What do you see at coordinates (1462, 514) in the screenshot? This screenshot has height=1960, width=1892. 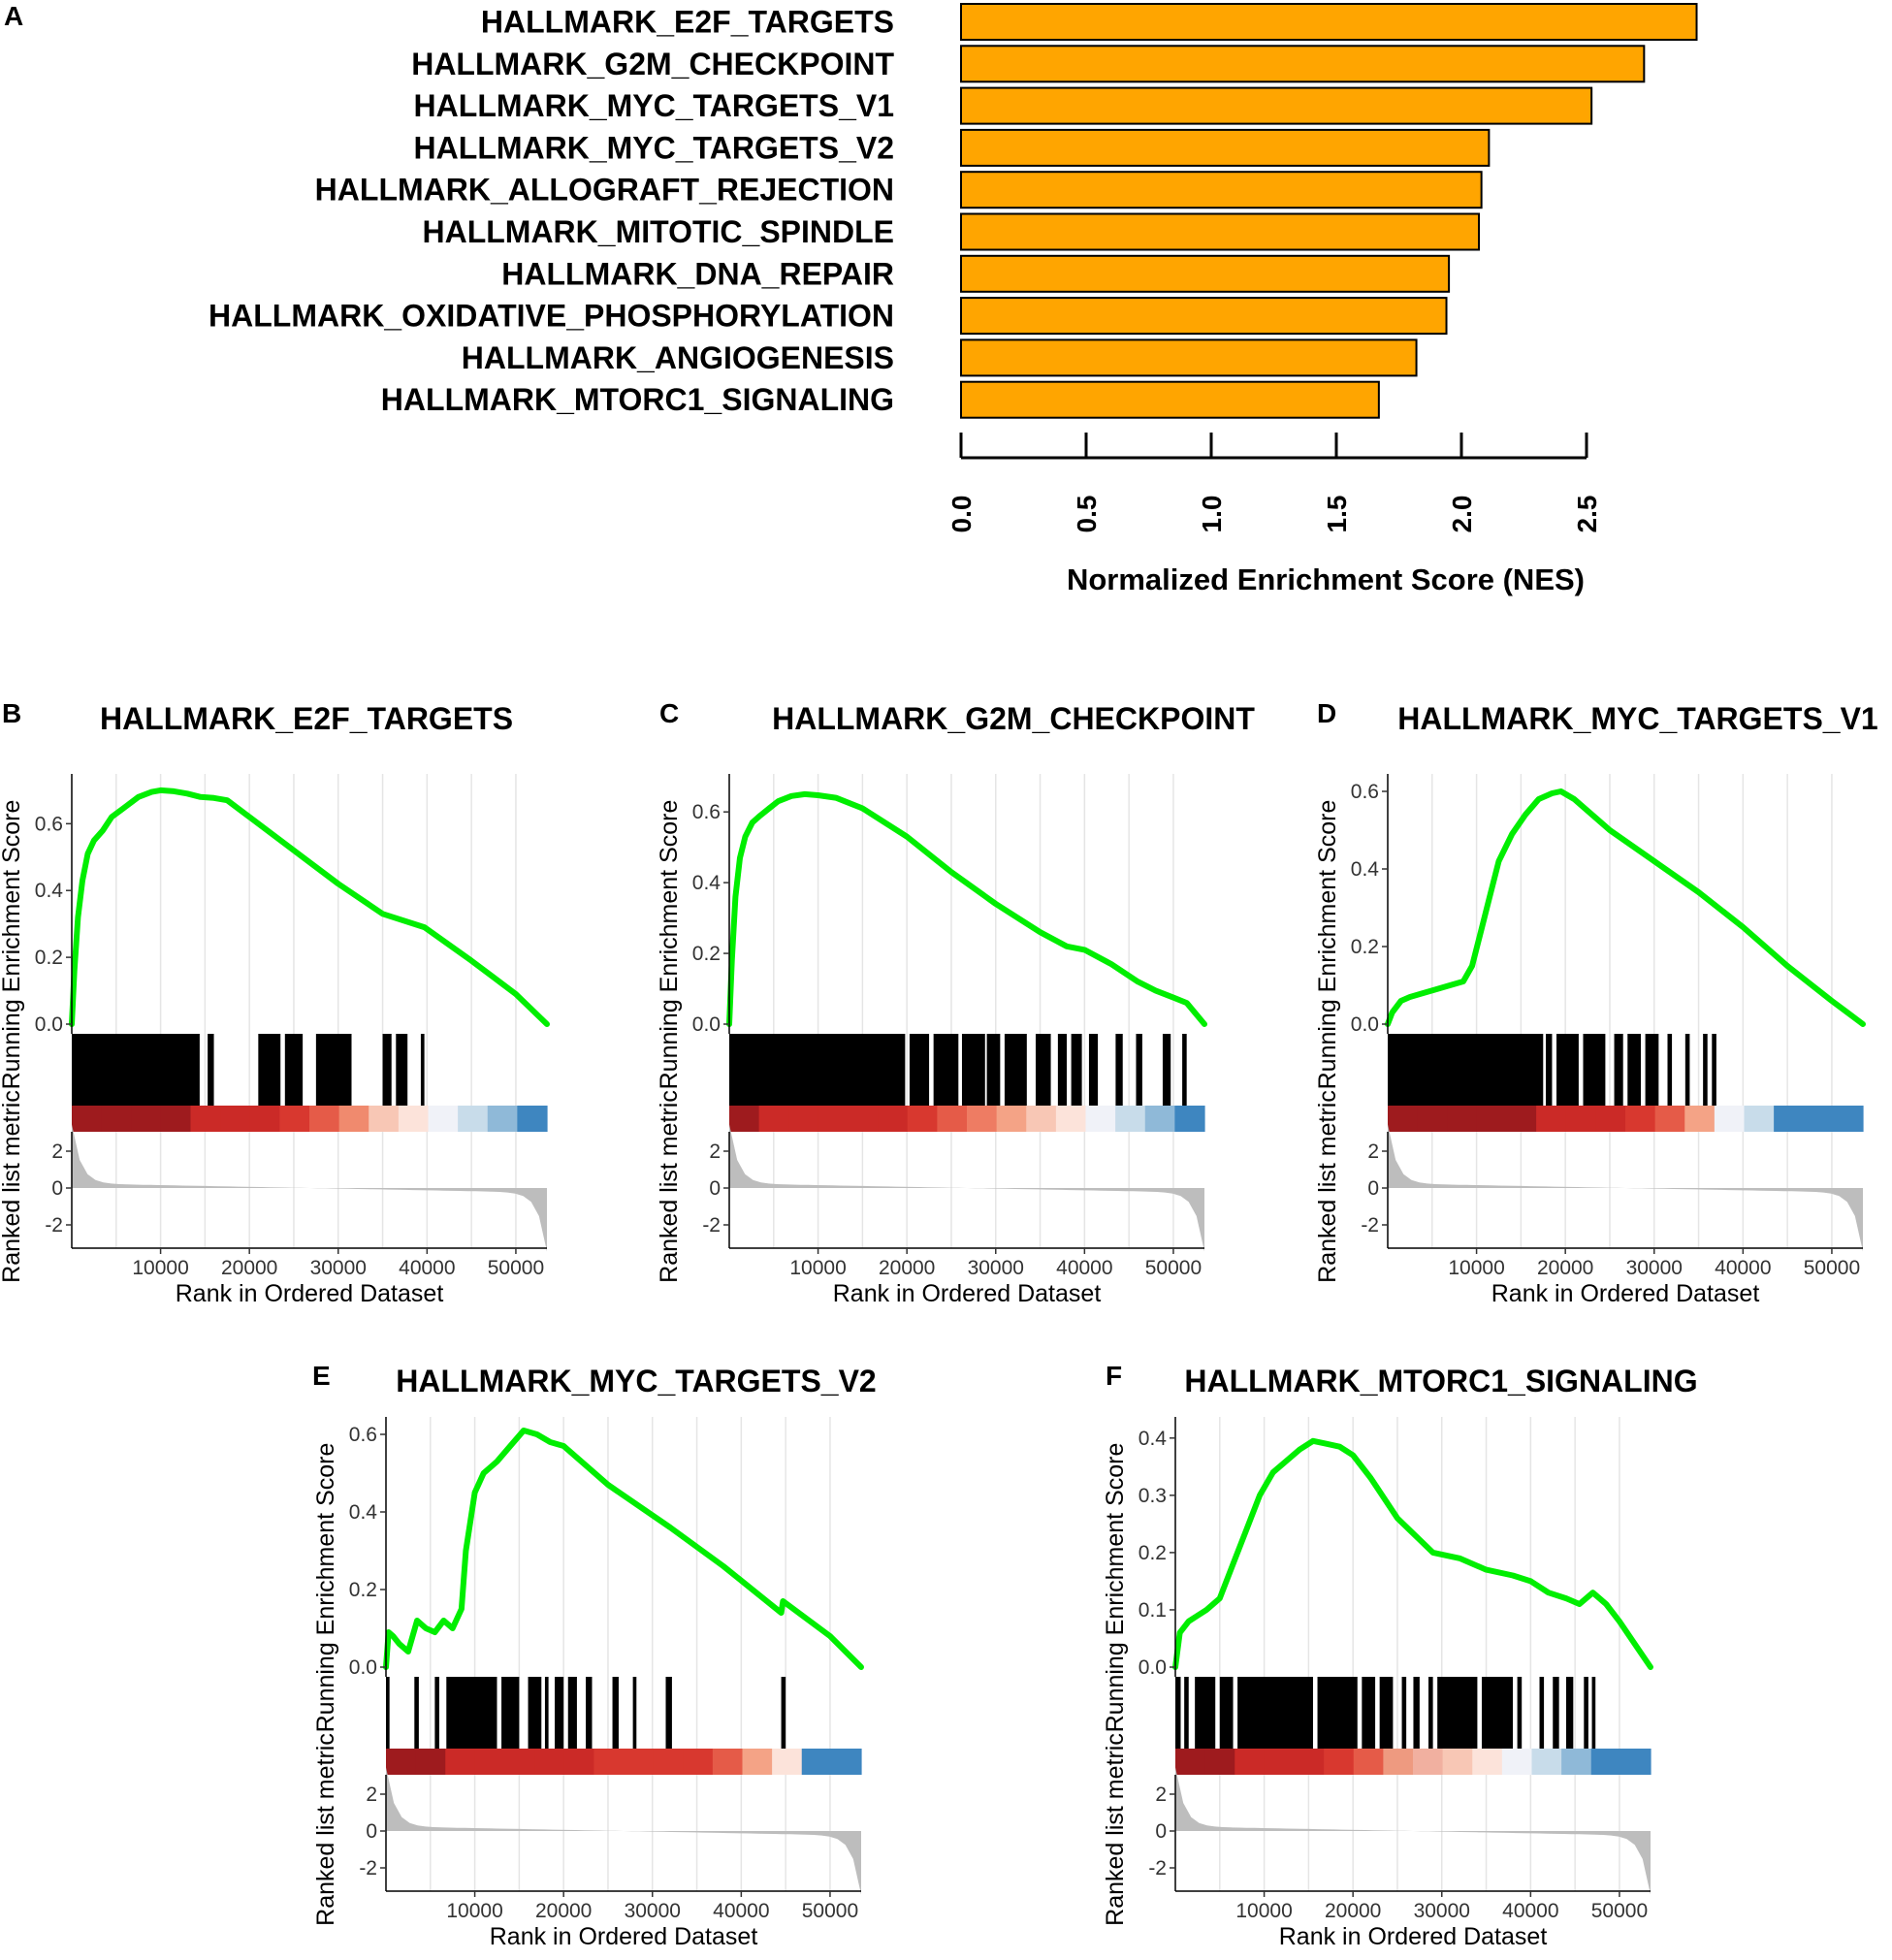 I see `nes-tick-label: 2.0` at bounding box center [1462, 514].